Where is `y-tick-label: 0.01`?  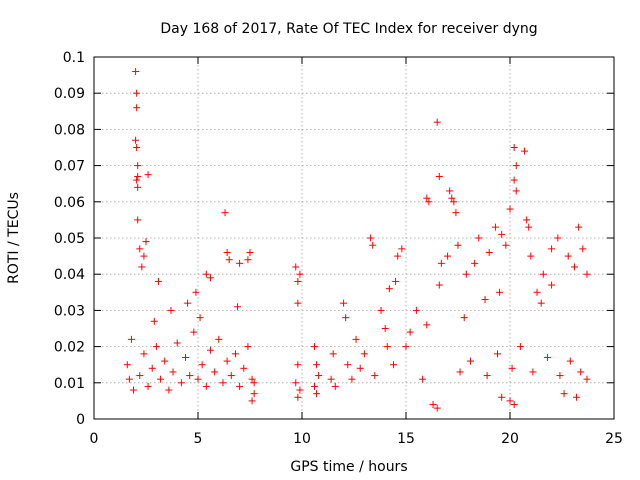 y-tick-label: 0.01 is located at coordinates (69, 384).